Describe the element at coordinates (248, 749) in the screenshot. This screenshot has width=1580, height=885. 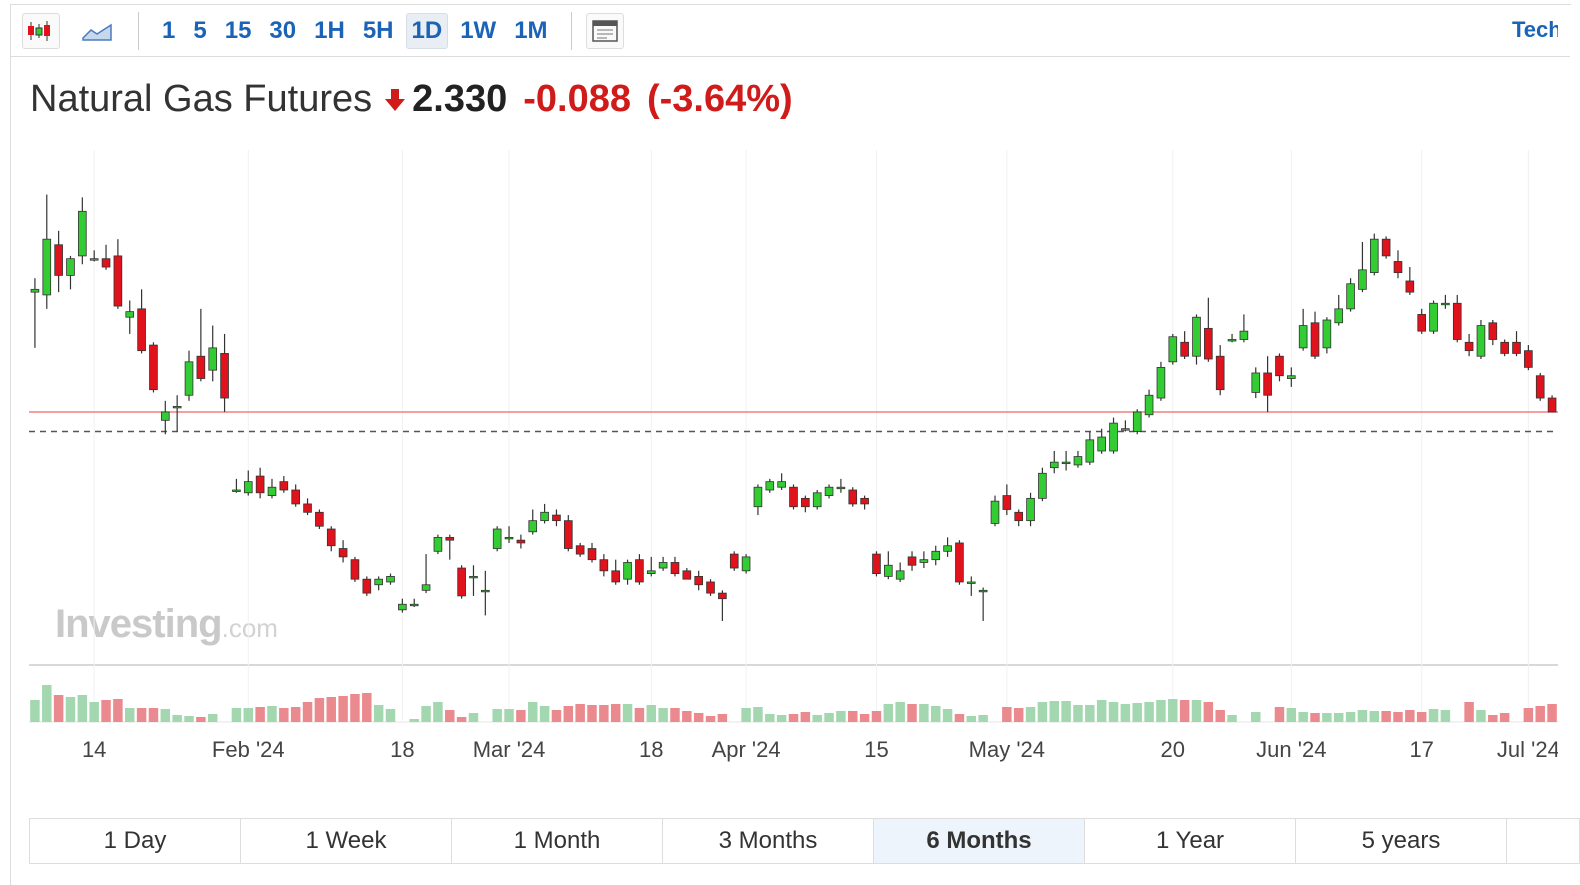
I see `x-tick-label: Feb '24` at that location.